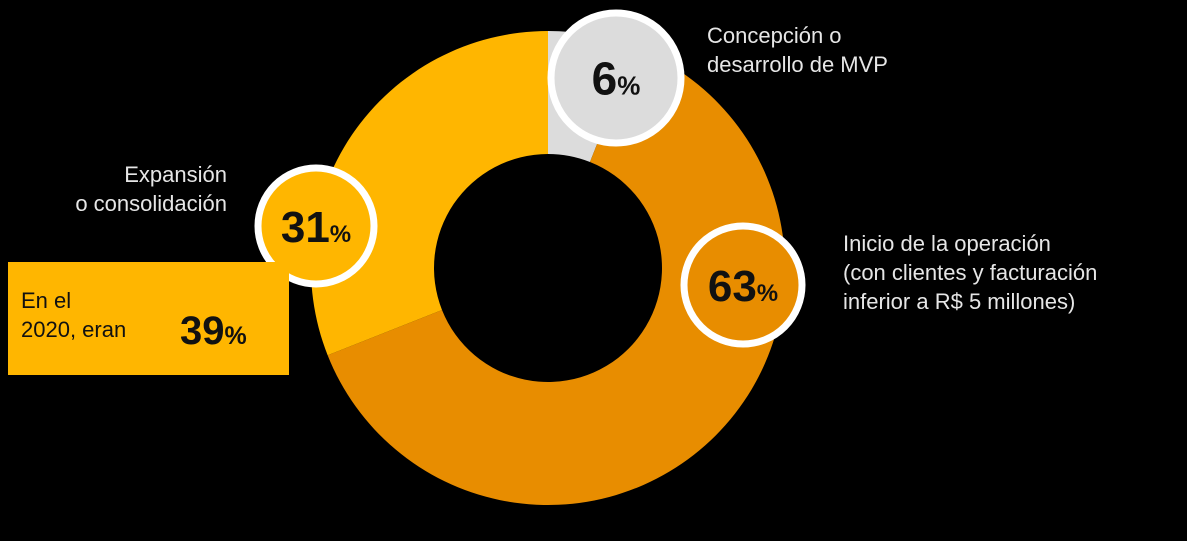 This screenshot has width=1187, height=541. Describe the element at coordinates (235, 336) in the screenshot. I see `callout-value-suffix: %` at that location.